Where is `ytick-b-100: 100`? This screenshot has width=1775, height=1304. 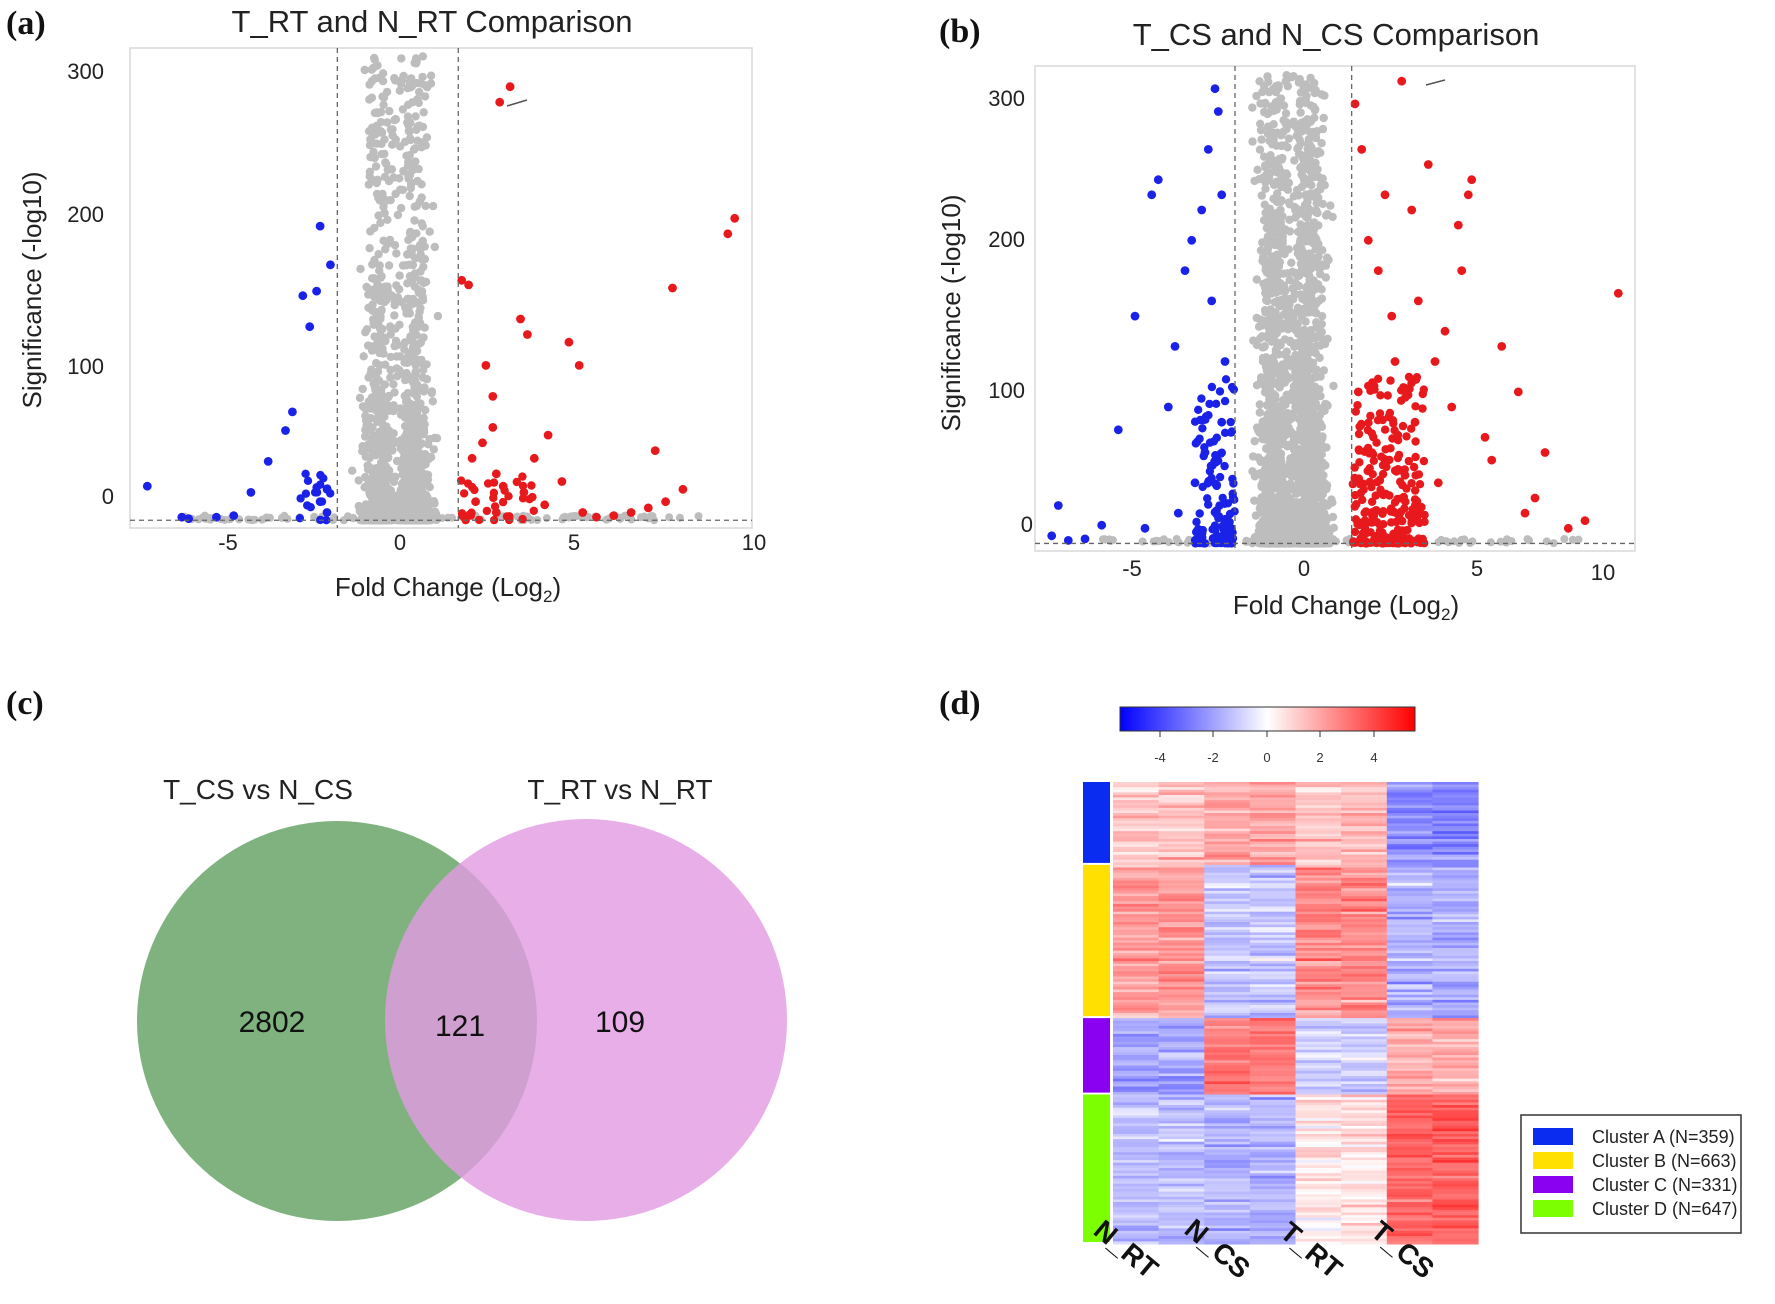
ytick-b-100: 100 is located at coordinates (1006, 390).